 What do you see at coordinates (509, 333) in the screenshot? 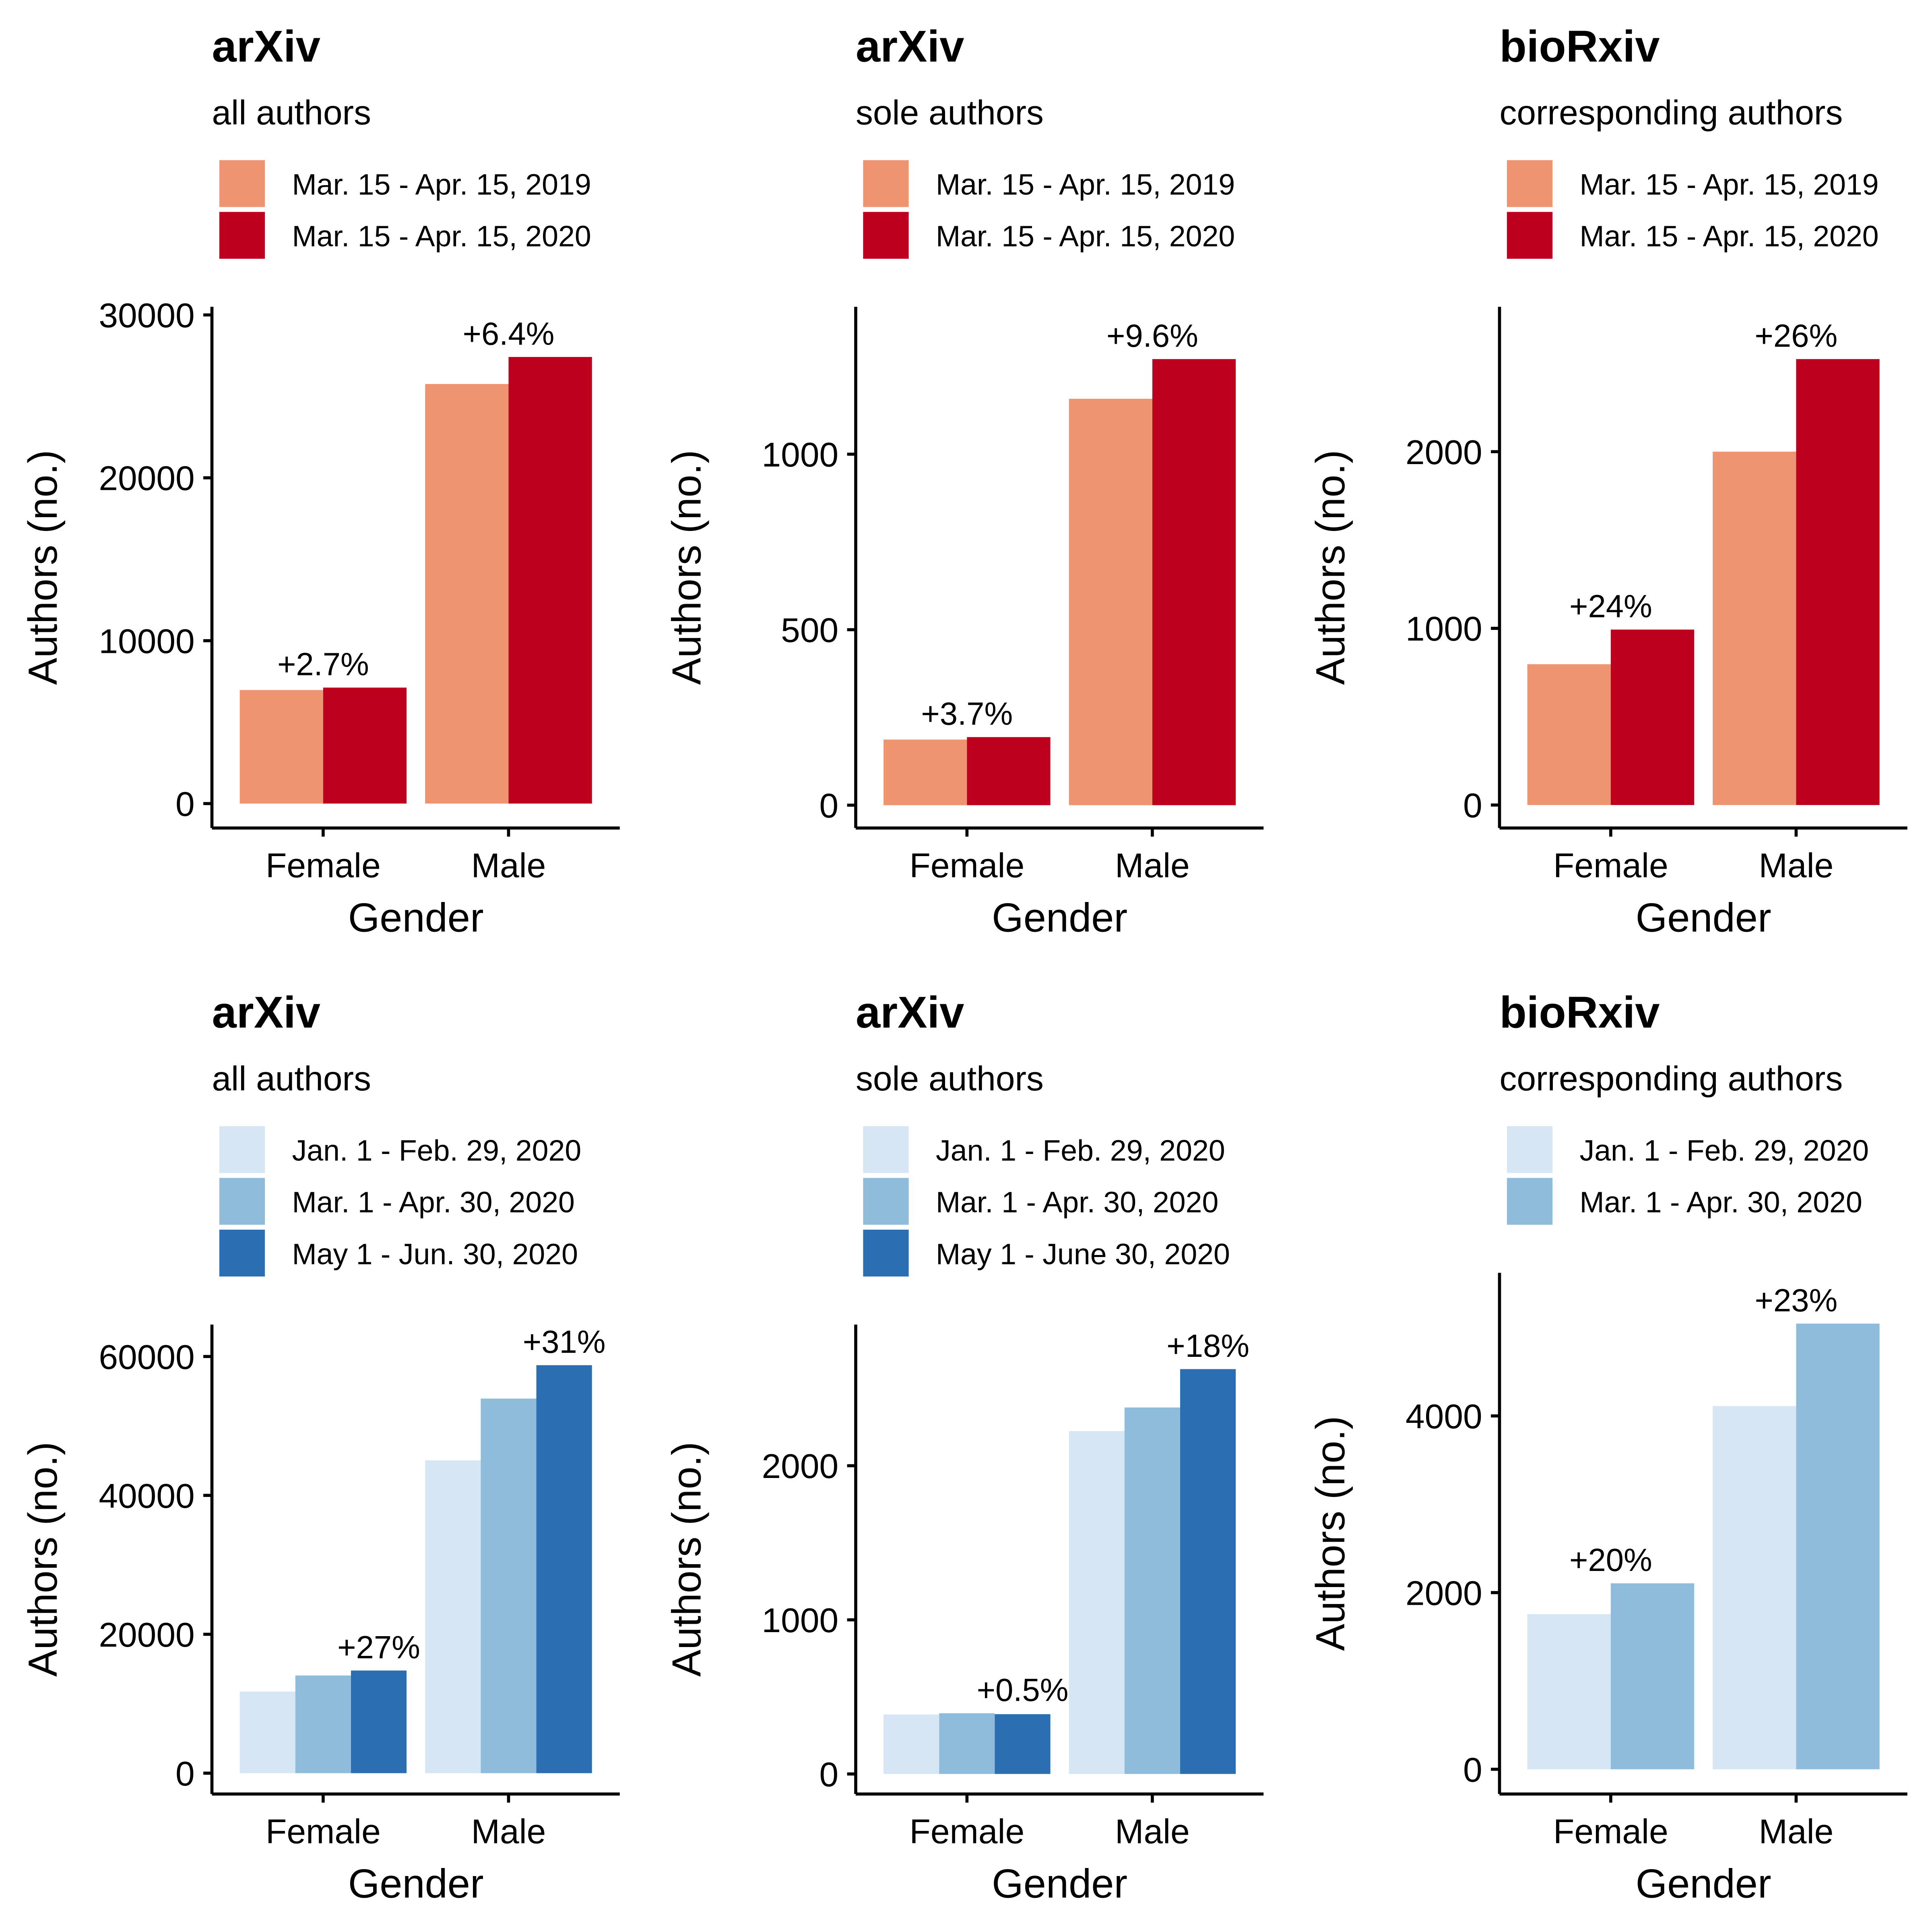
I see `annotation: +6.4%` at bounding box center [509, 333].